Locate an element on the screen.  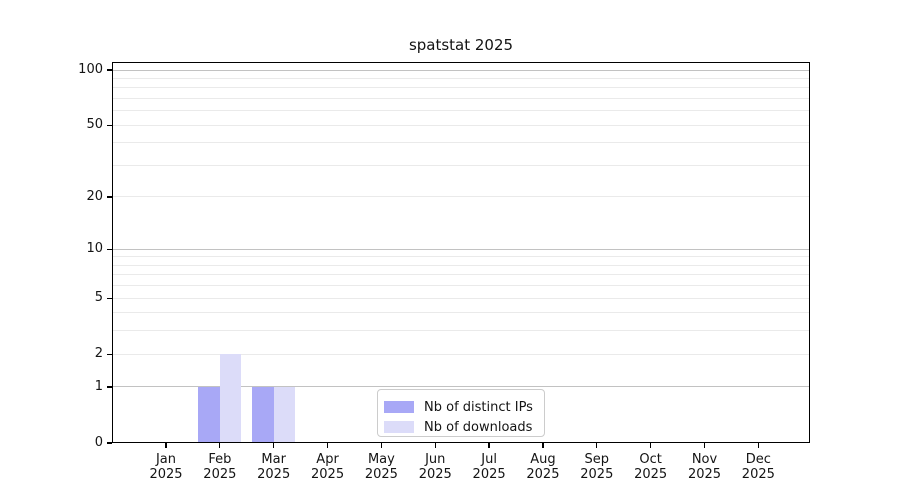
x-tick-label: Dec 2025 is located at coordinates (758, 467).